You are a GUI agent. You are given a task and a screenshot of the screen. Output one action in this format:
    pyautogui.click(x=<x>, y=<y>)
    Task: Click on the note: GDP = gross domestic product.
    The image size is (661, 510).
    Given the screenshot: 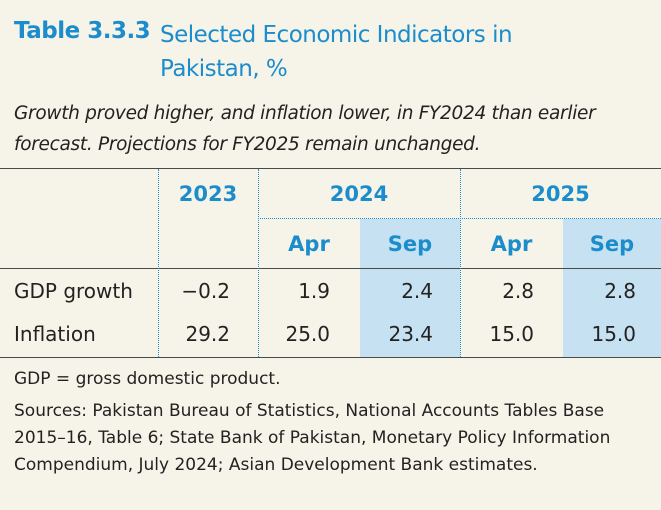 What is the action you would take?
    pyautogui.click(x=147, y=379)
    